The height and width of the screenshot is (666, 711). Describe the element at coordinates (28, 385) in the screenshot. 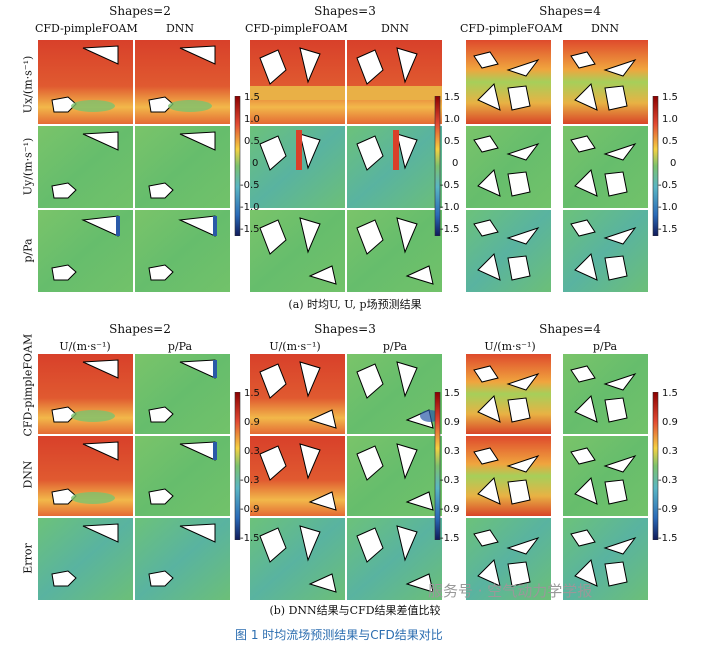

I see `row-label-b-cfd: CFD-pimpleFOAM` at that location.